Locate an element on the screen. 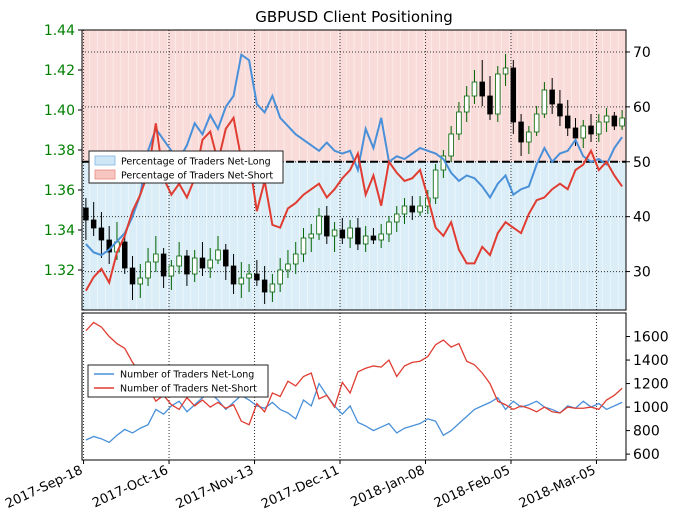  legend-label: Number of Traders Net-Short is located at coordinates (188, 389).